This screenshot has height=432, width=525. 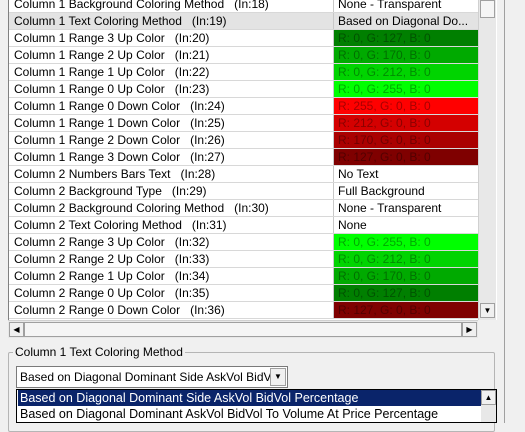 What do you see at coordinates (487, 160) in the screenshot?
I see `grid-vertical-scrollbar: ▼` at bounding box center [487, 160].